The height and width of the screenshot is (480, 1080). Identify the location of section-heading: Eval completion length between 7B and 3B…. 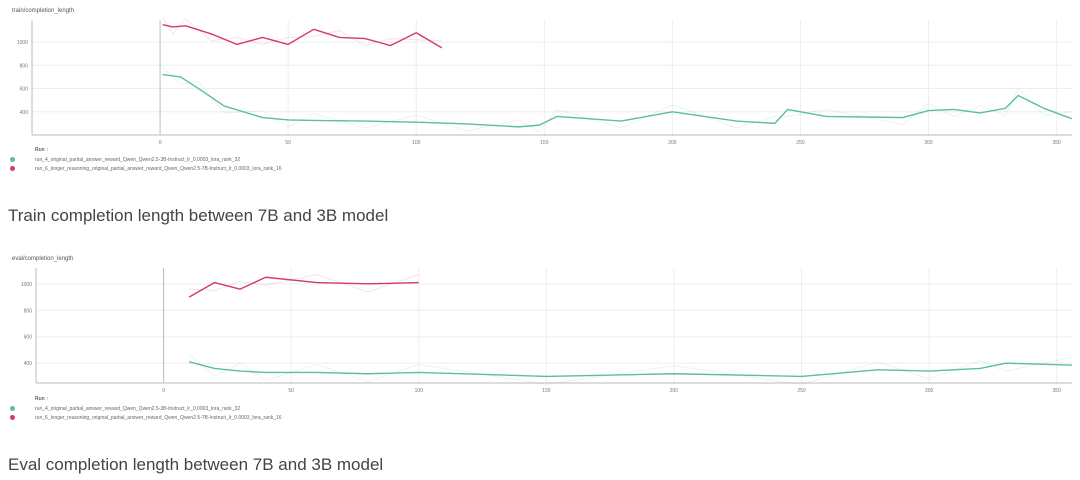
(196, 464).